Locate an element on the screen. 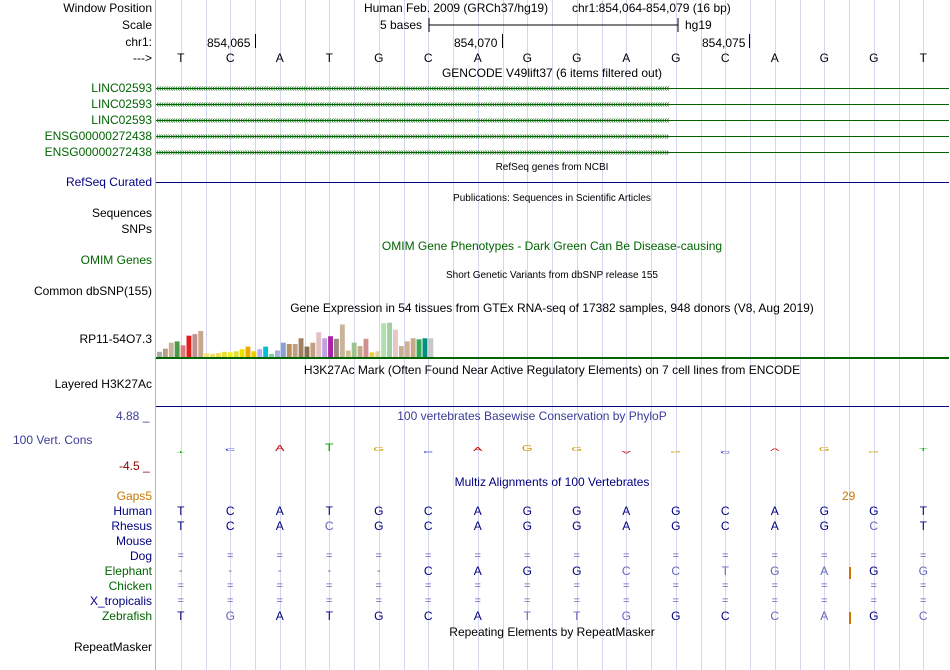 This screenshot has width=950, height=670. h3k27ac-track-label: Layered H3K27Ac is located at coordinates (103, 384).